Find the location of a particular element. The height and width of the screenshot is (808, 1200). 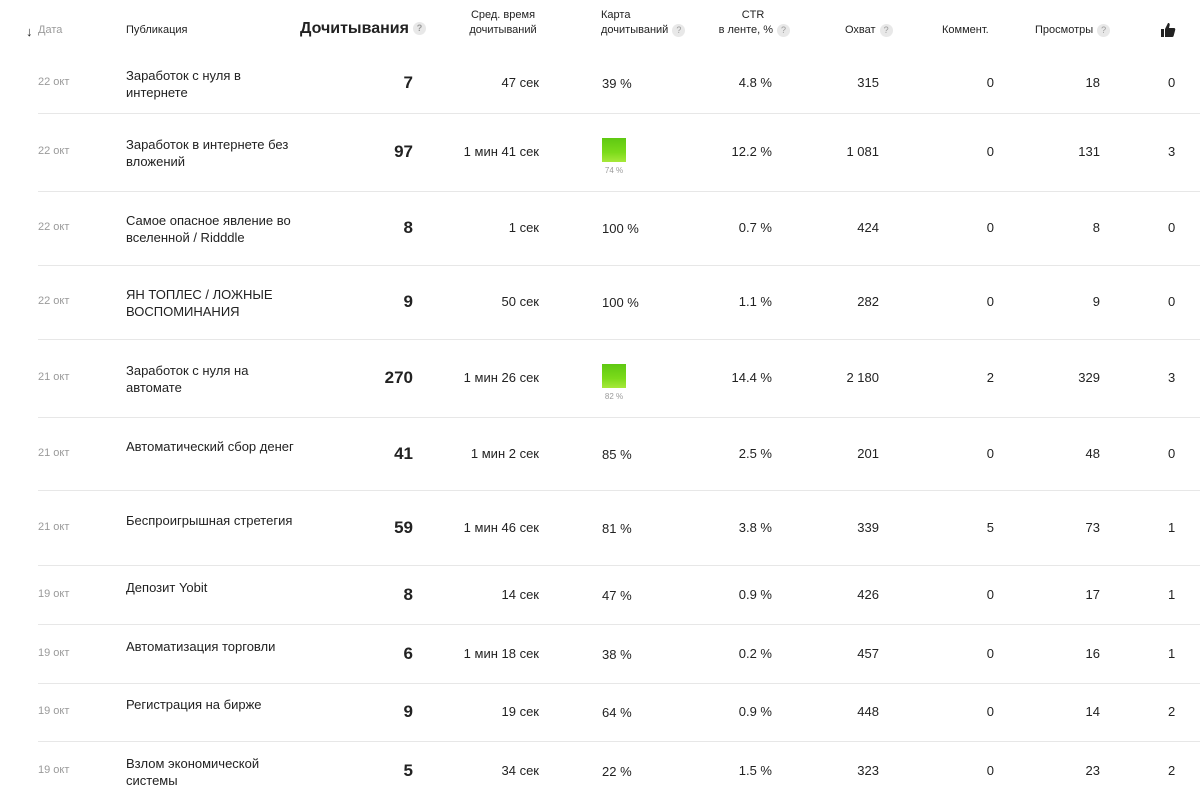

column-ctr: CTR в ленте, %? is located at coordinates (753, 23).